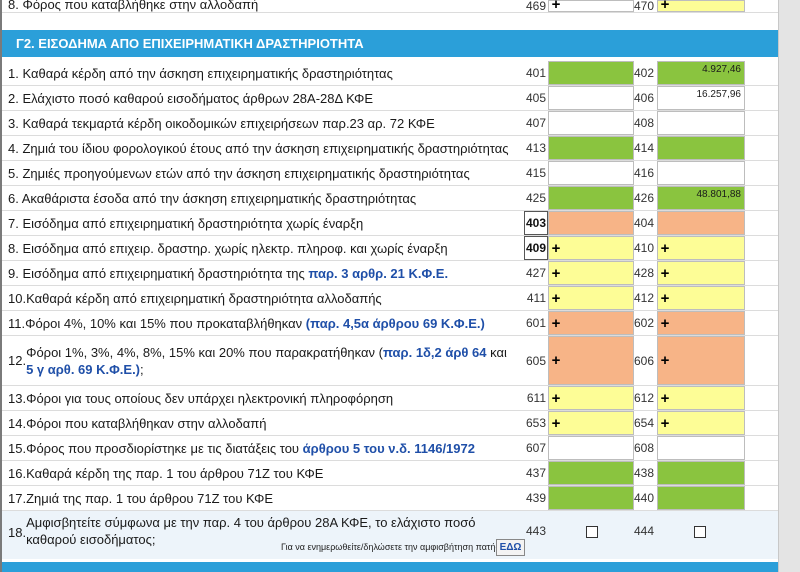 The height and width of the screenshot is (572, 800). What do you see at coordinates (643, 273) in the screenshot?
I see `field-code: 428` at bounding box center [643, 273].